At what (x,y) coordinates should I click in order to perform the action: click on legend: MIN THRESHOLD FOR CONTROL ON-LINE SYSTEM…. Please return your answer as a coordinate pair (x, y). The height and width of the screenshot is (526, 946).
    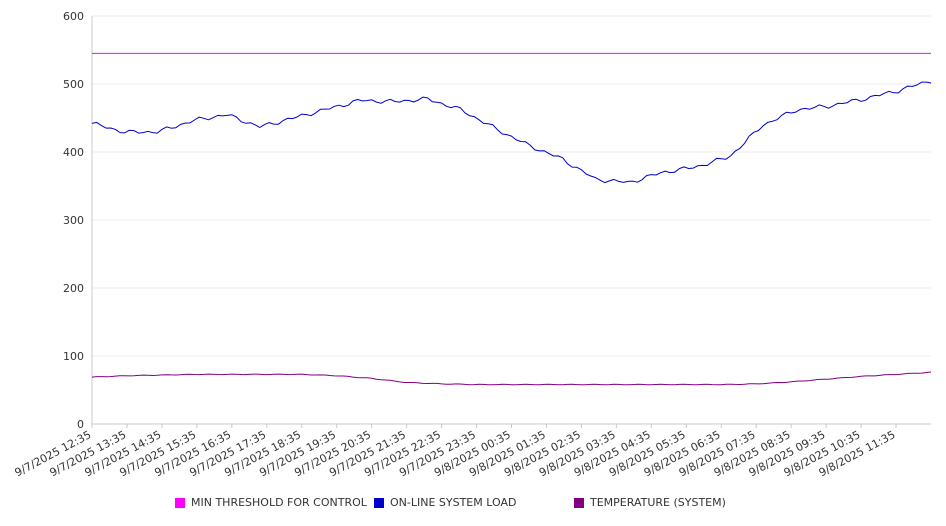
    Looking at the image, I should click on (473, 506).